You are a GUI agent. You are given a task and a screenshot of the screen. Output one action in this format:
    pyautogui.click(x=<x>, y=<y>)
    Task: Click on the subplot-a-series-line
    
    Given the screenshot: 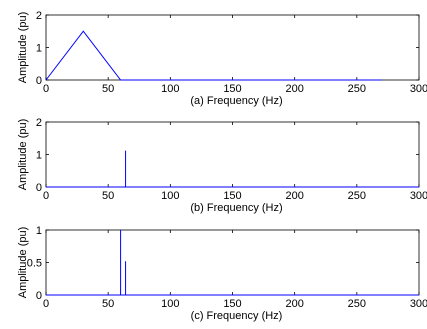 What is the action you would take?
    pyautogui.click(x=213, y=55)
    